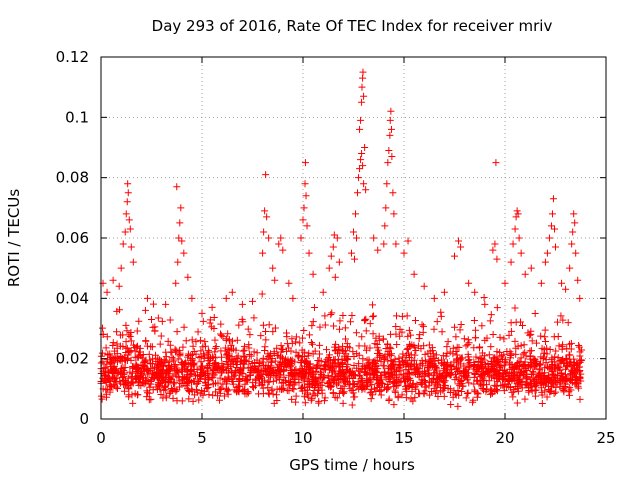 This screenshot has height=480, width=640. I want to click on x-tick-label: 20, so click(504, 438).